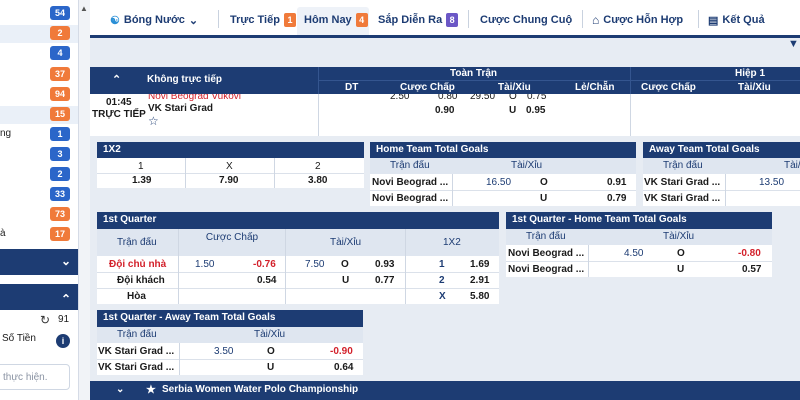 Image resolution: width=800 pixels, height=400 pixels. I want to click on sidebar-scrollbar: ▲, so click(84, 200).